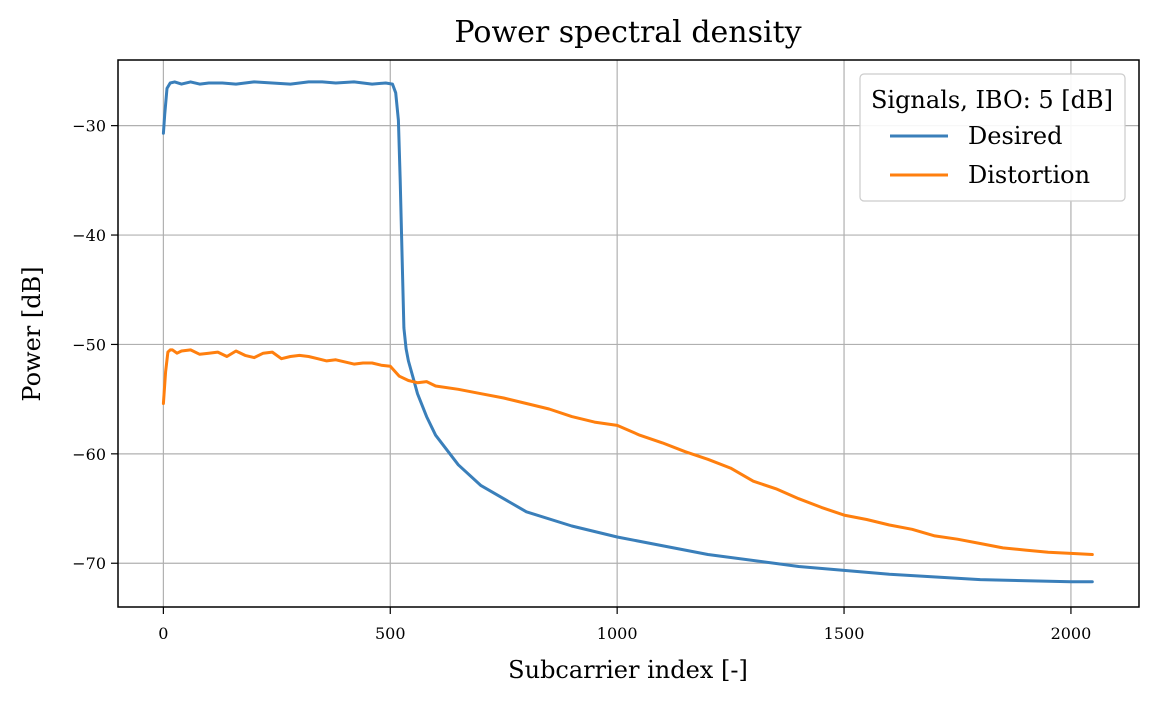  What do you see at coordinates (390, 633) in the screenshot?
I see `x-tick-label: 500` at bounding box center [390, 633].